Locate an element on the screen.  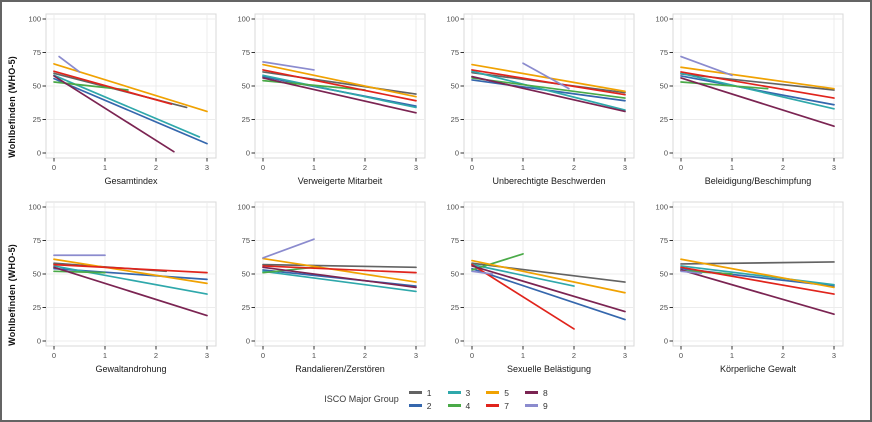
x-axis-label-k-rperliche-gewalt: Körperliche Gewalt is located at coordinates (758, 369).